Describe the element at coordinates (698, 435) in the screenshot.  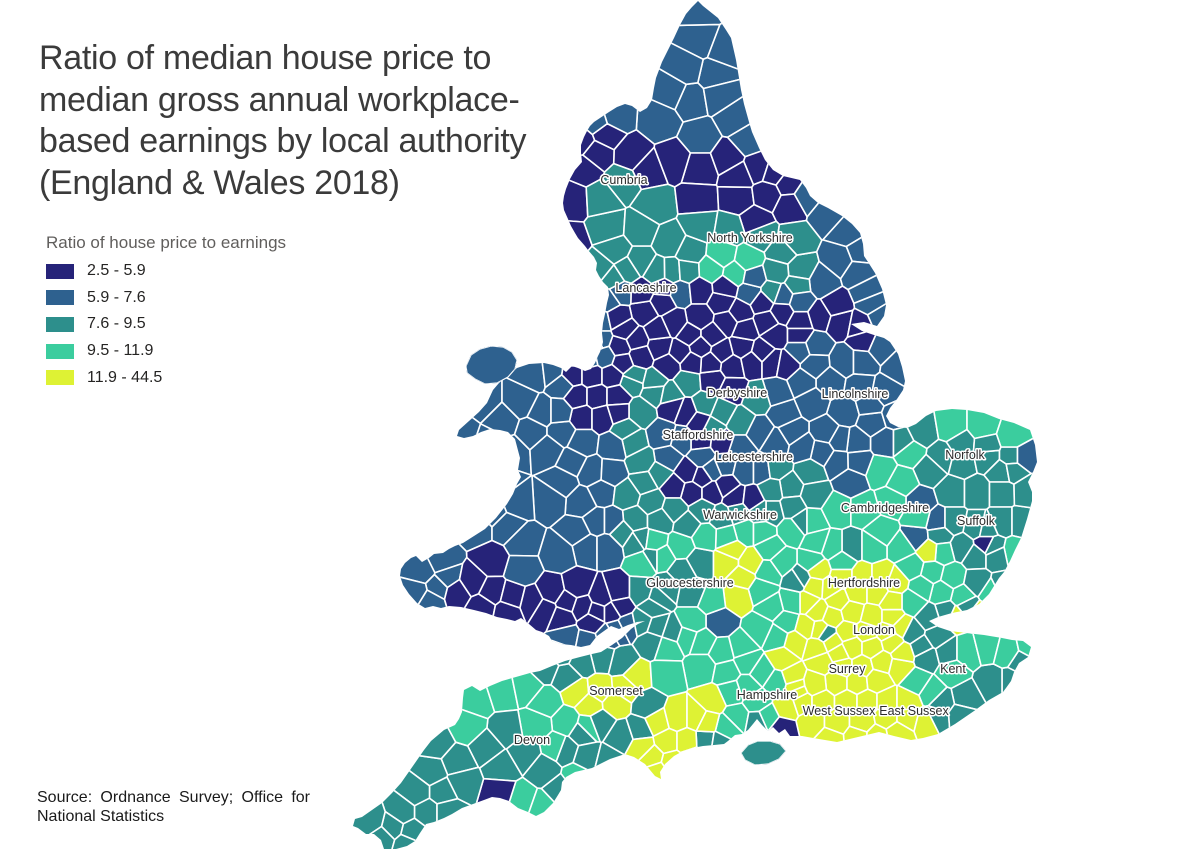
I see `svg-text: Staffordshire` at that location.